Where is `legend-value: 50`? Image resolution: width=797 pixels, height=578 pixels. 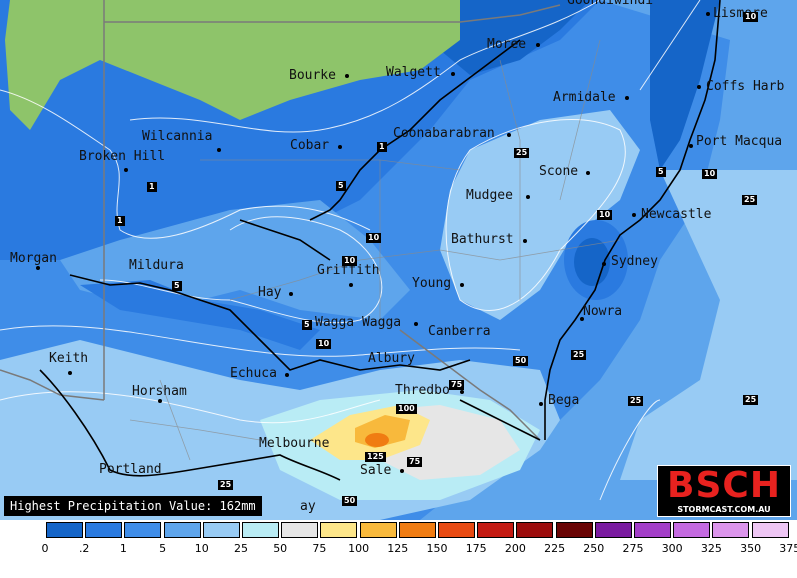
legend-value: 50 is located at coordinates (280, 548).